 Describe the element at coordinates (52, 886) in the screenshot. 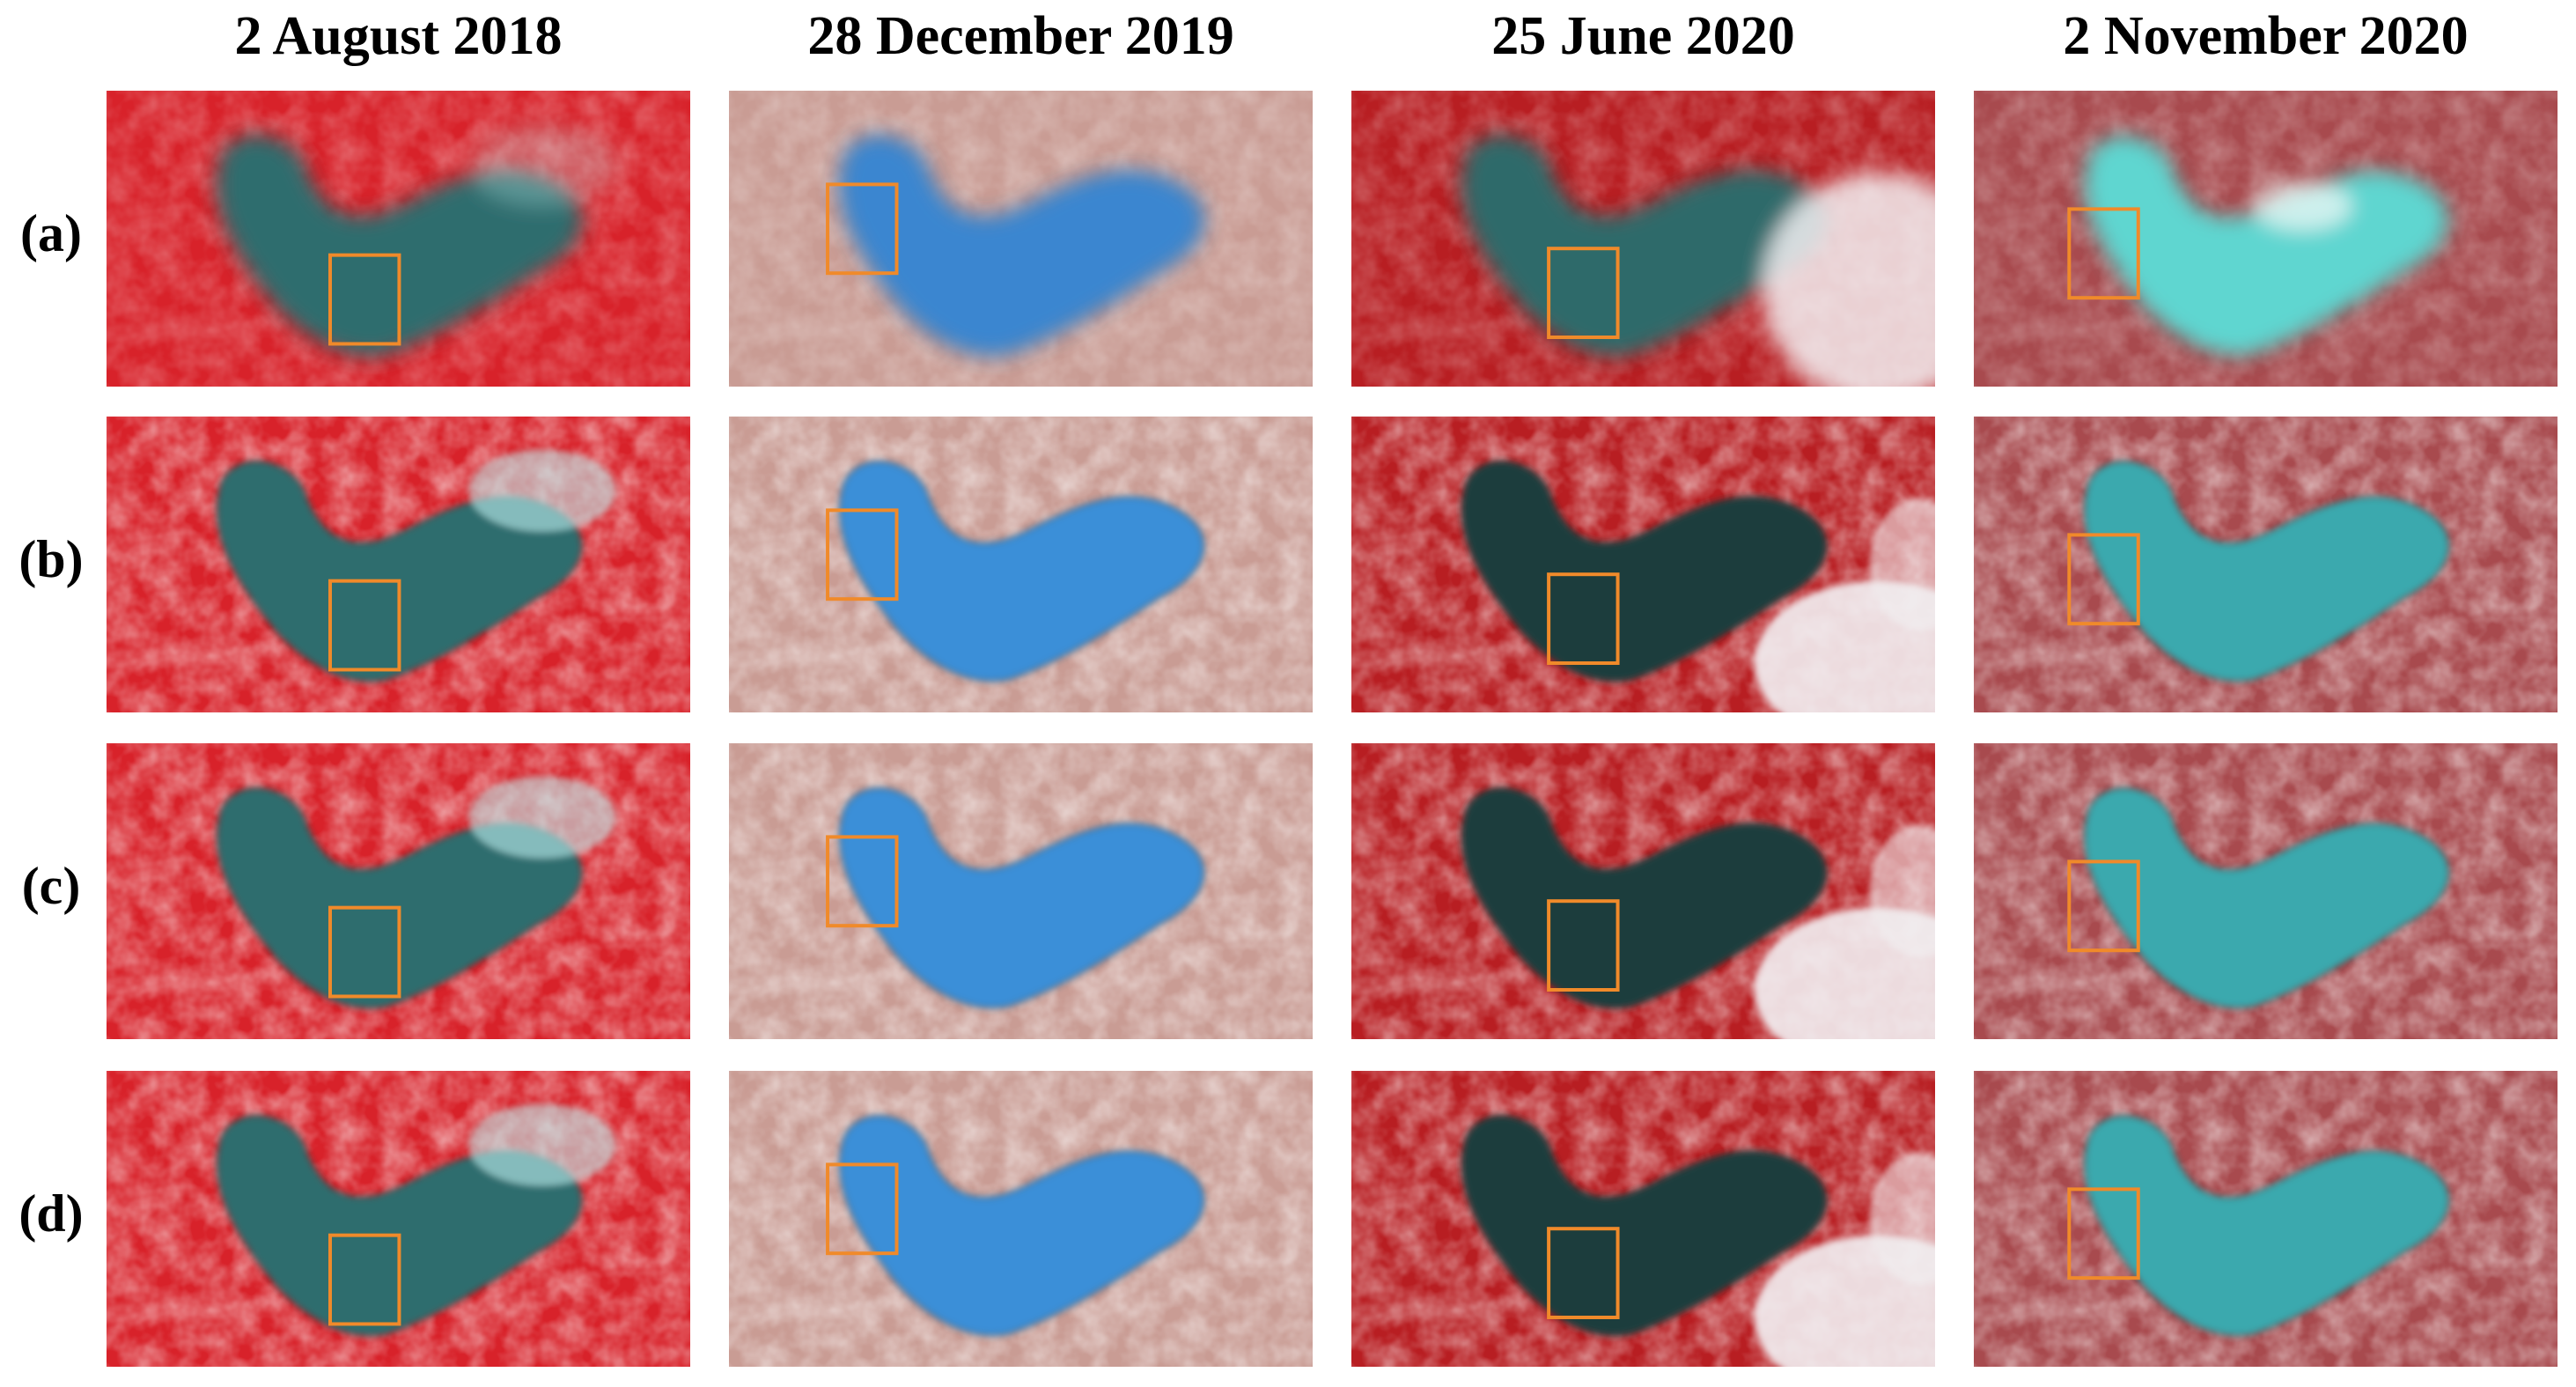

I see `row-label: (c)` at that location.